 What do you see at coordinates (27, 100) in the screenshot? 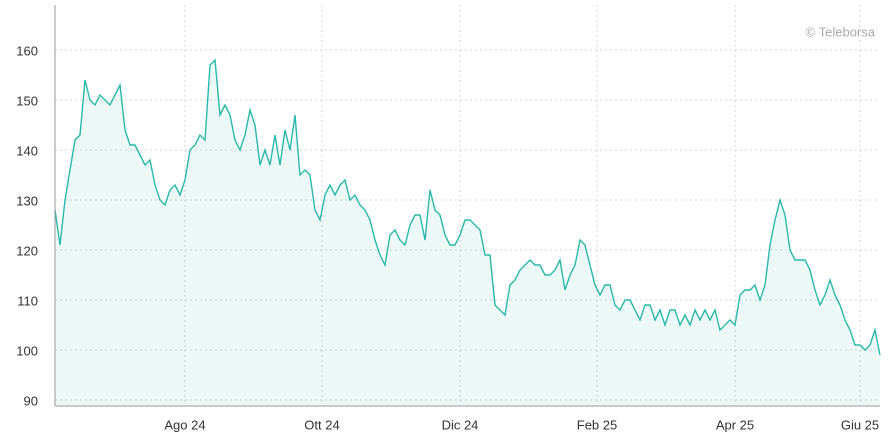
I see `y-tick-label: 150` at bounding box center [27, 100].